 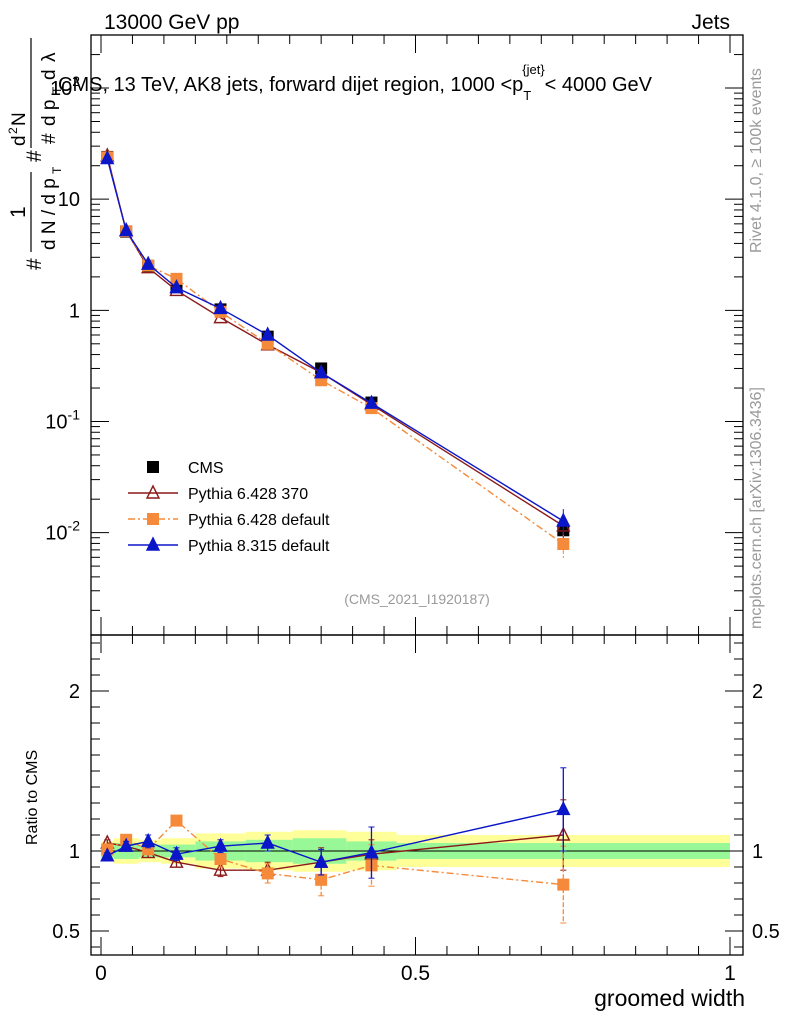 I want to click on x-tick-label: 1, so click(x=730, y=973).